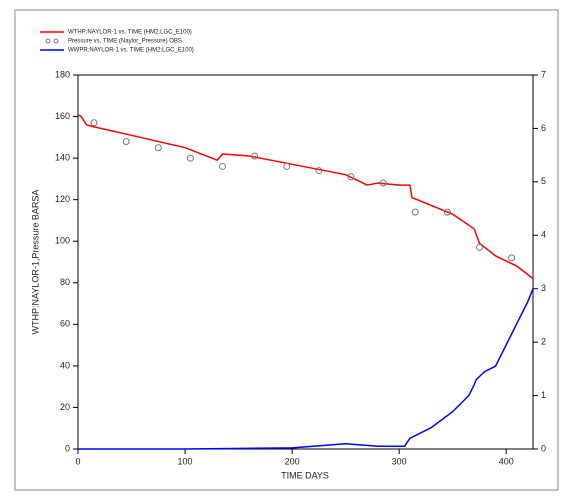 The height and width of the screenshot is (501, 573). What do you see at coordinates (65, 365) in the screenshot?
I see `y-tick-label: 40` at bounding box center [65, 365].